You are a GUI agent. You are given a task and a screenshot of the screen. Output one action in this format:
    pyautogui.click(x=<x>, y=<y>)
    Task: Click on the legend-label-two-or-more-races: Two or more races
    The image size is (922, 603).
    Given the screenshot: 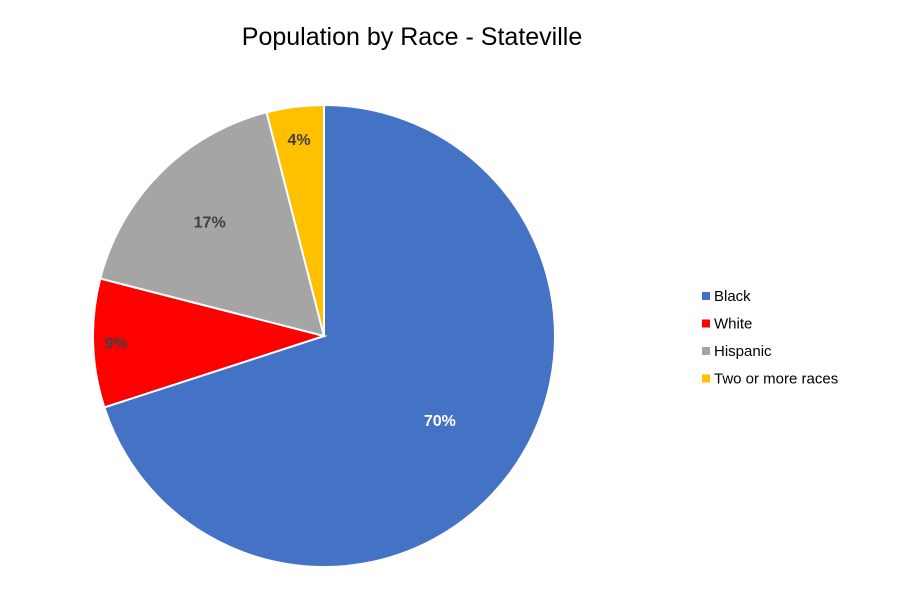 What is the action you would take?
    pyautogui.click(x=776, y=379)
    